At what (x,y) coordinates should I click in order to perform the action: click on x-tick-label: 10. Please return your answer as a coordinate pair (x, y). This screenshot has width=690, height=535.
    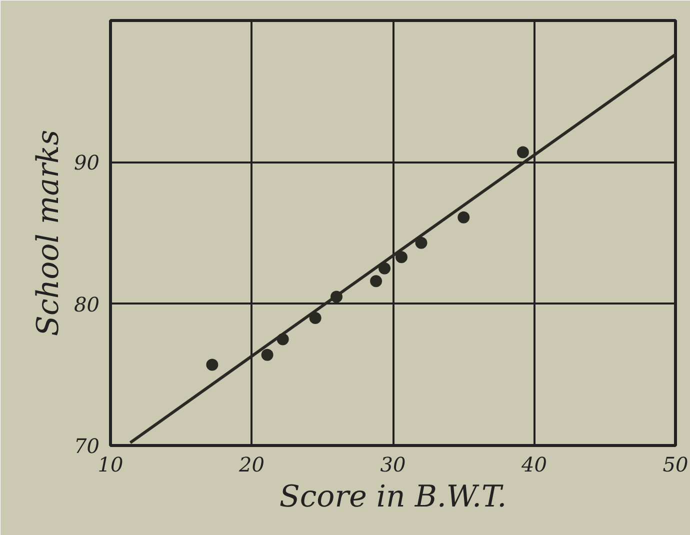
    Looking at the image, I should click on (111, 464).